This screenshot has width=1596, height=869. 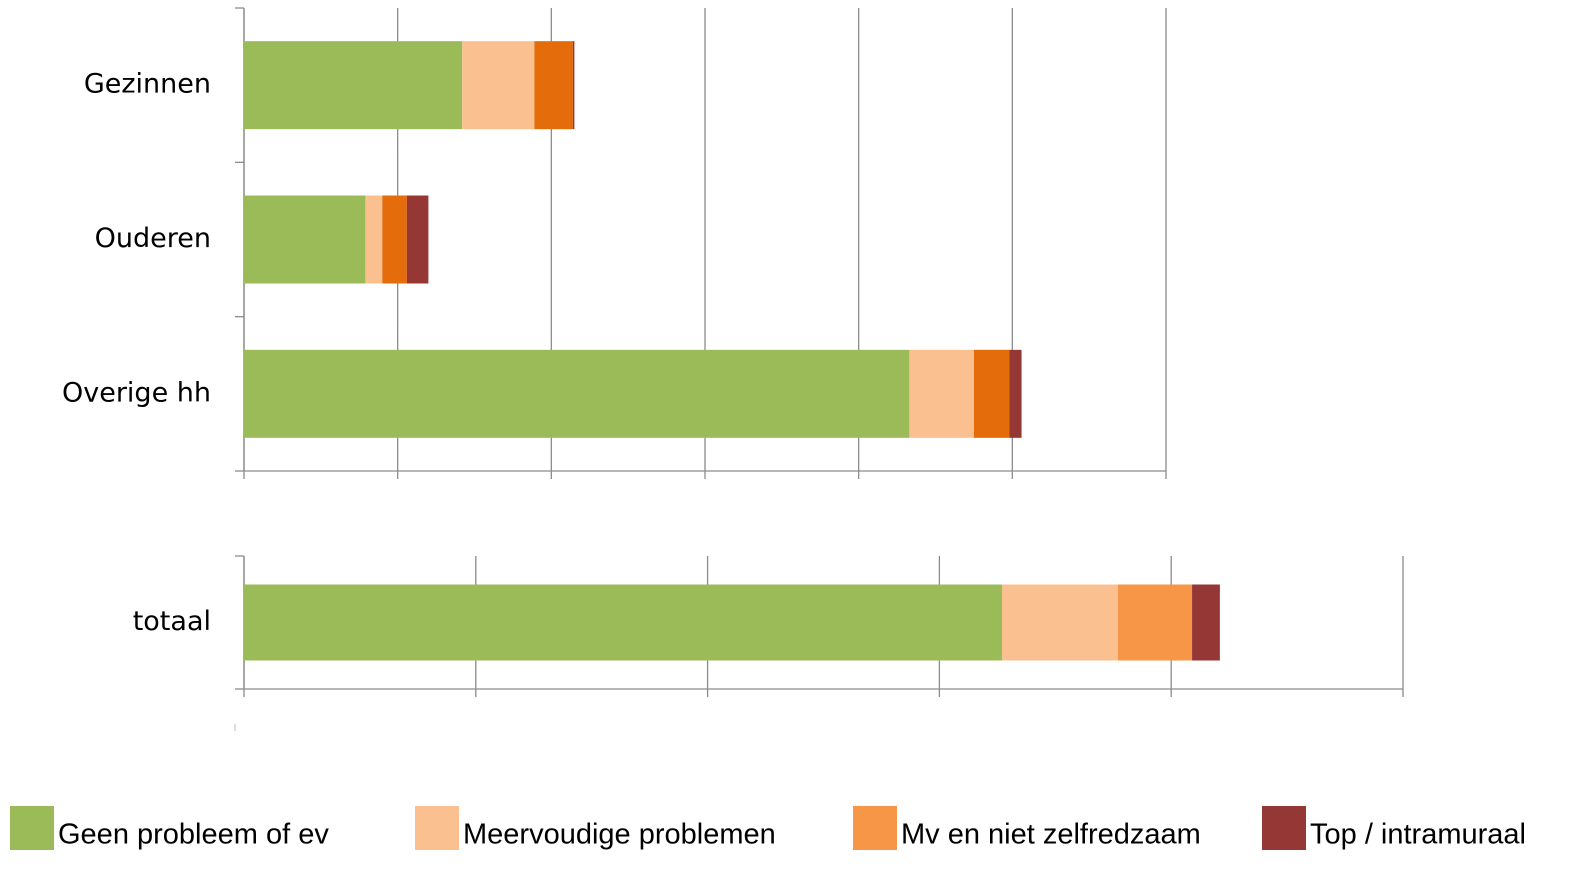 I want to click on category-label: totaal, so click(x=172, y=621).